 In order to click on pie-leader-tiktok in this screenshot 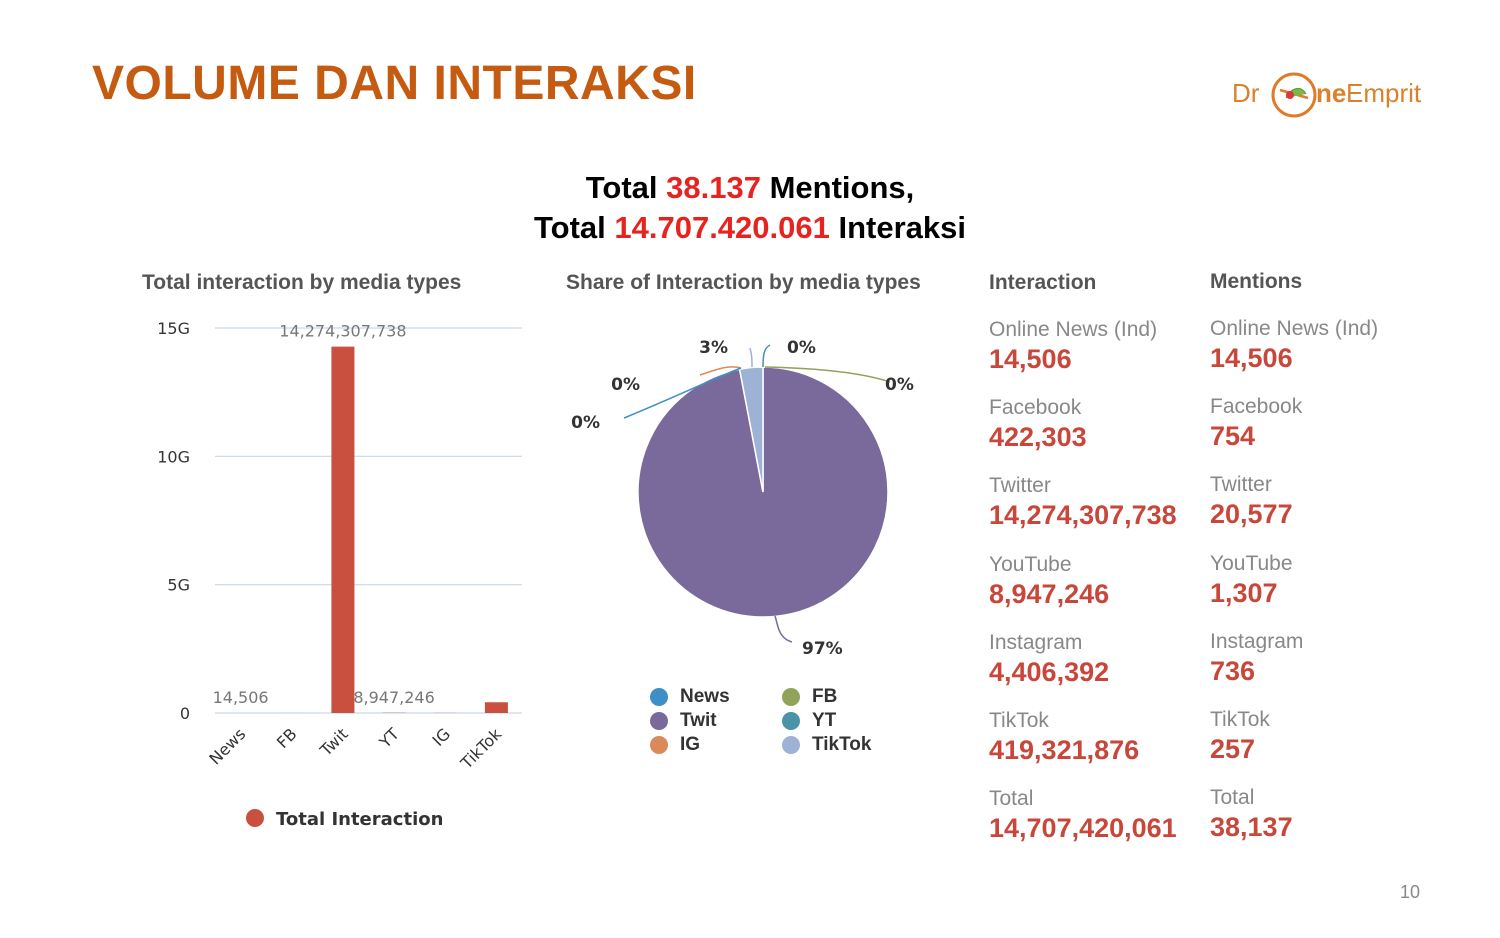, I will do `click(751, 357)`.